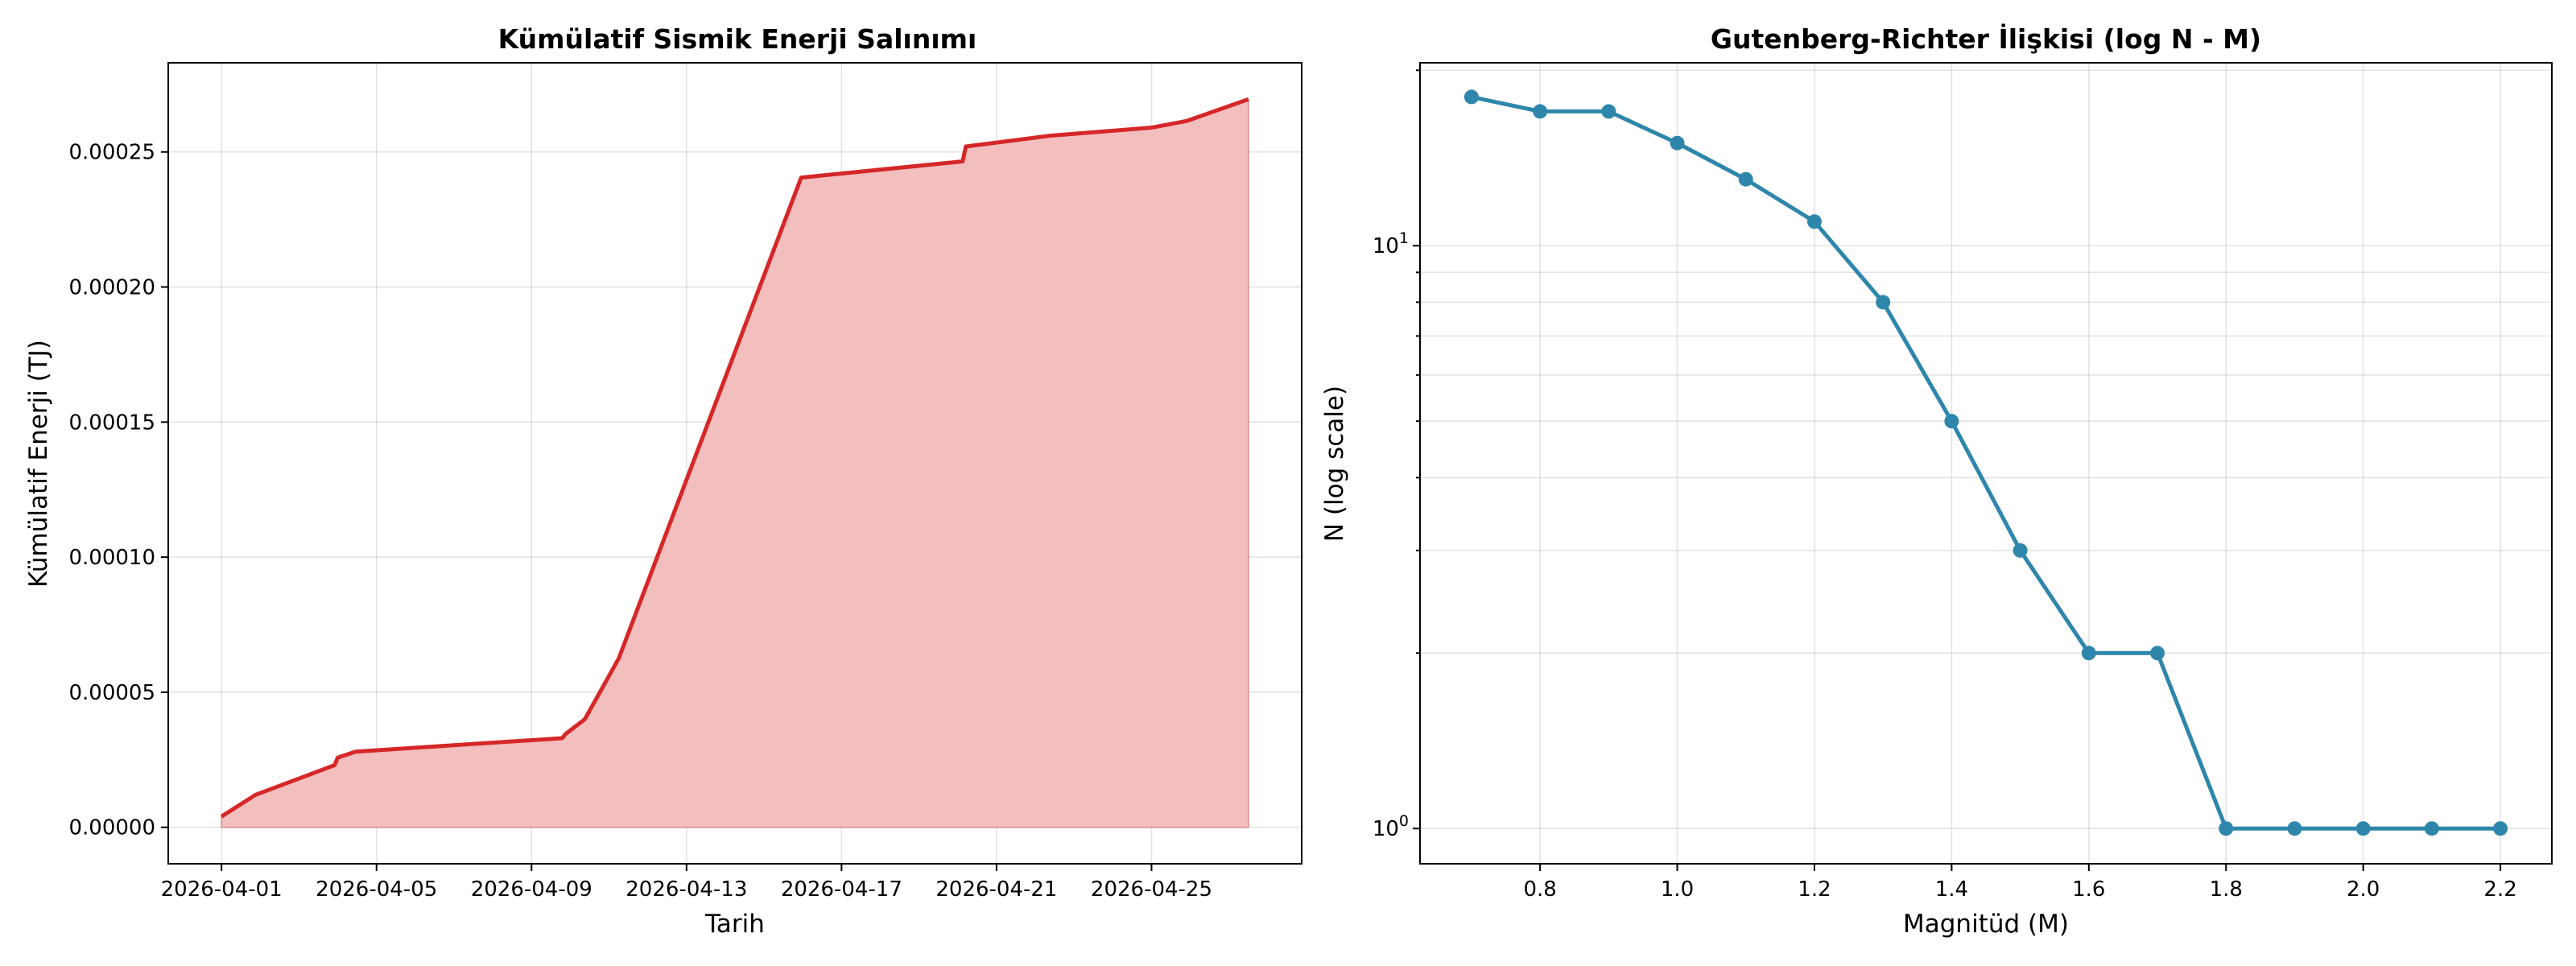 The image size is (2576, 966). I want to click on gr-y-axis-label: N (log scale), so click(1334, 464).